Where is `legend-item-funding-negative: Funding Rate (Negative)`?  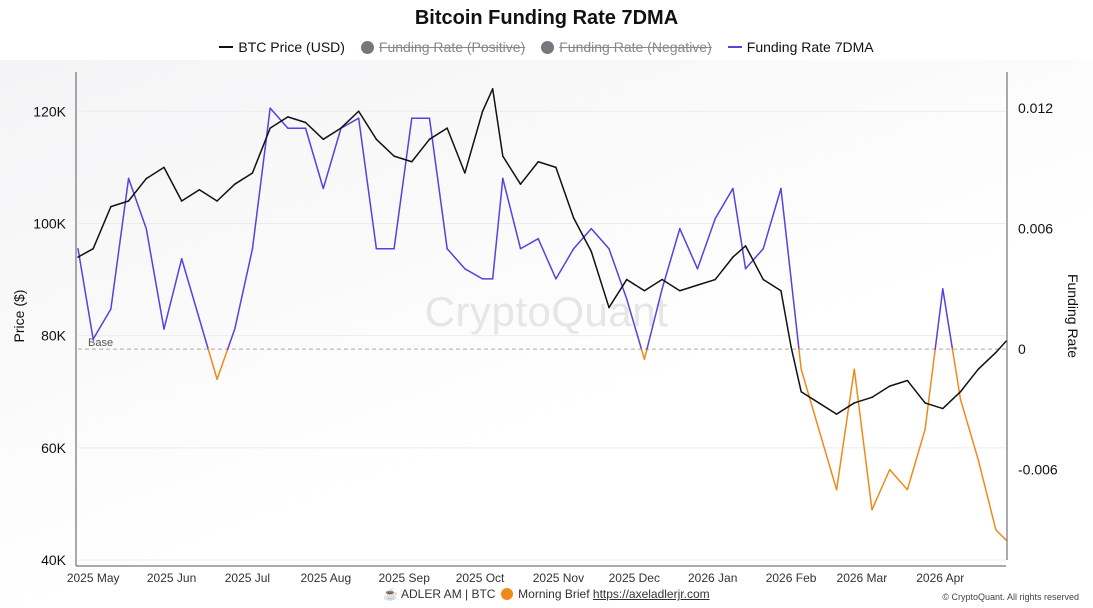 legend-item-funding-negative: Funding Rate (Negative) is located at coordinates (626, 47).